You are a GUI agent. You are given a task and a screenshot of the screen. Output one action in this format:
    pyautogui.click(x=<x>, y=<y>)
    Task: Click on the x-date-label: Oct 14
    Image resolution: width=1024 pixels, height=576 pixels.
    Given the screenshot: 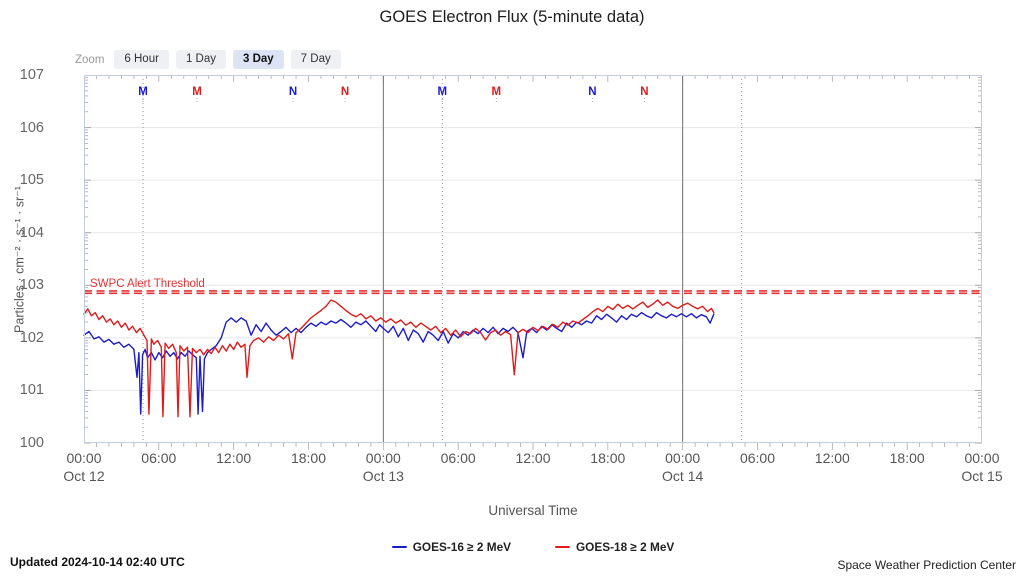 What is the action you would take?
    pyautogui.click(x=683, y=476)
    